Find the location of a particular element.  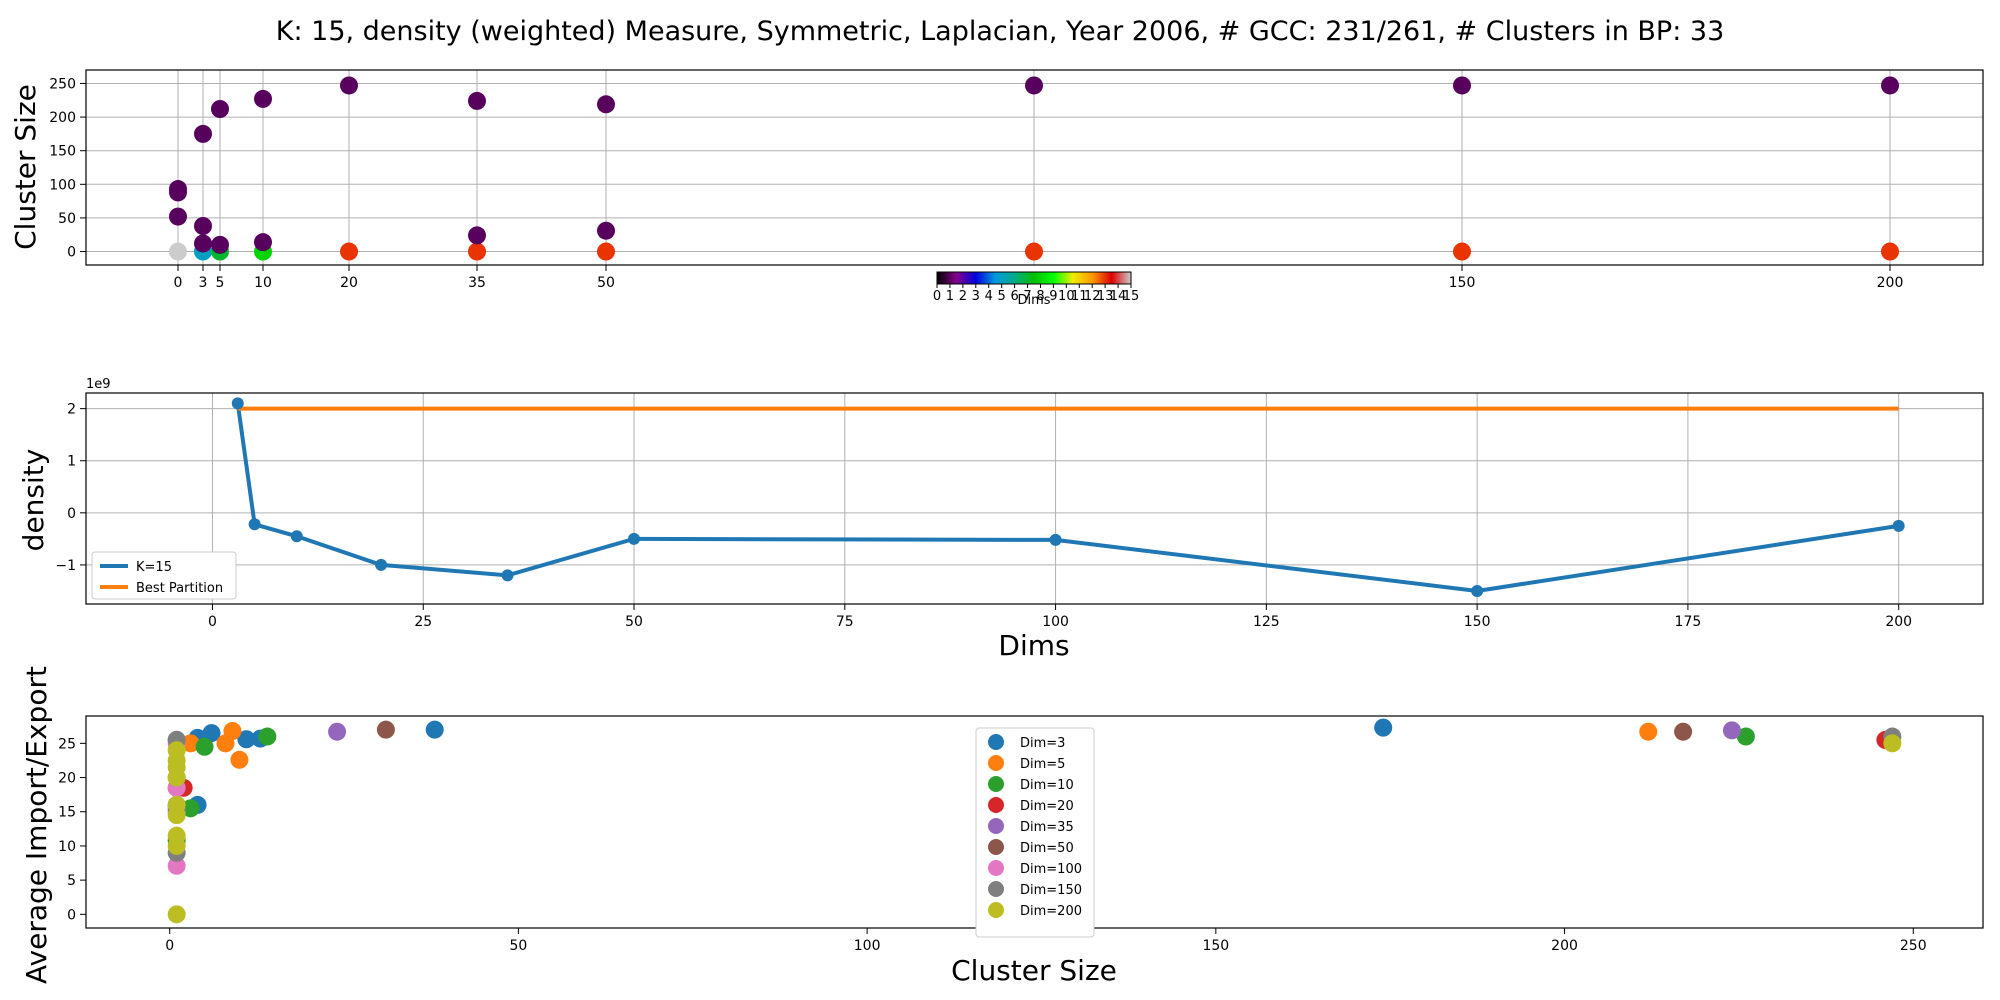

y-tick-label: 200 is located at coordinates (62, 118).